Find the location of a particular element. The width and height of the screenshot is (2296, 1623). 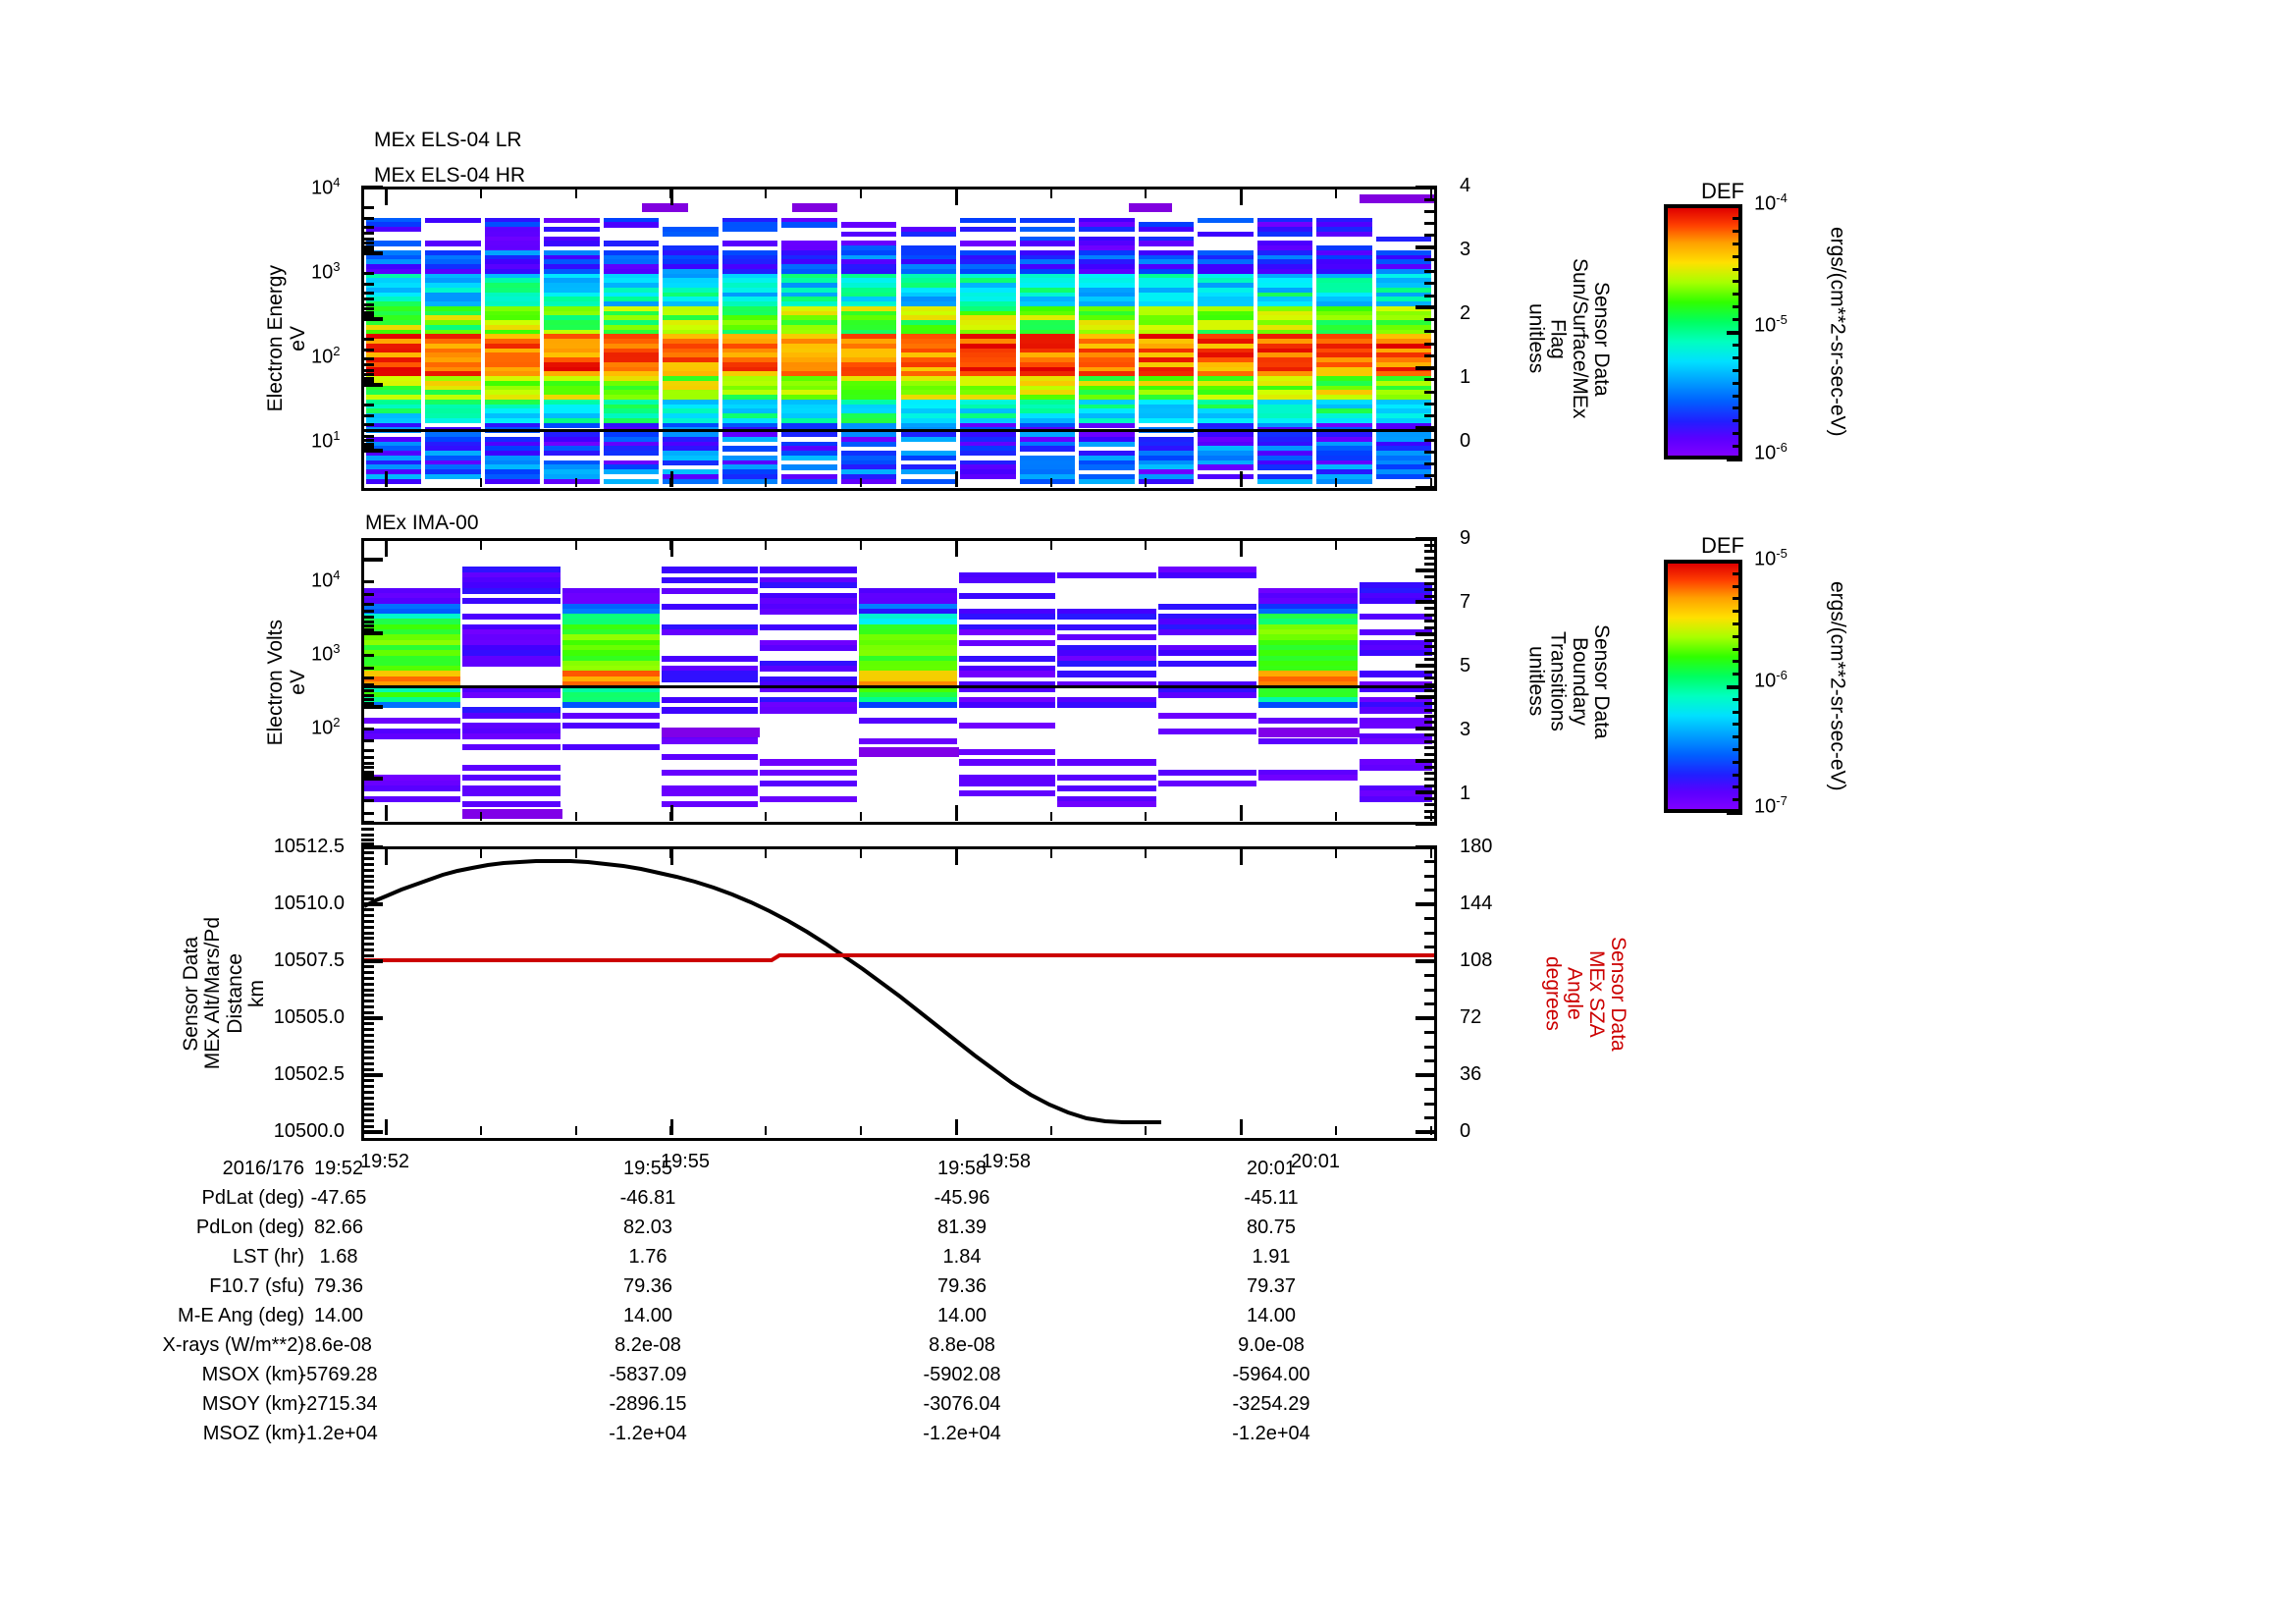

axis-major-tick is located at coordinates (1426, 633).